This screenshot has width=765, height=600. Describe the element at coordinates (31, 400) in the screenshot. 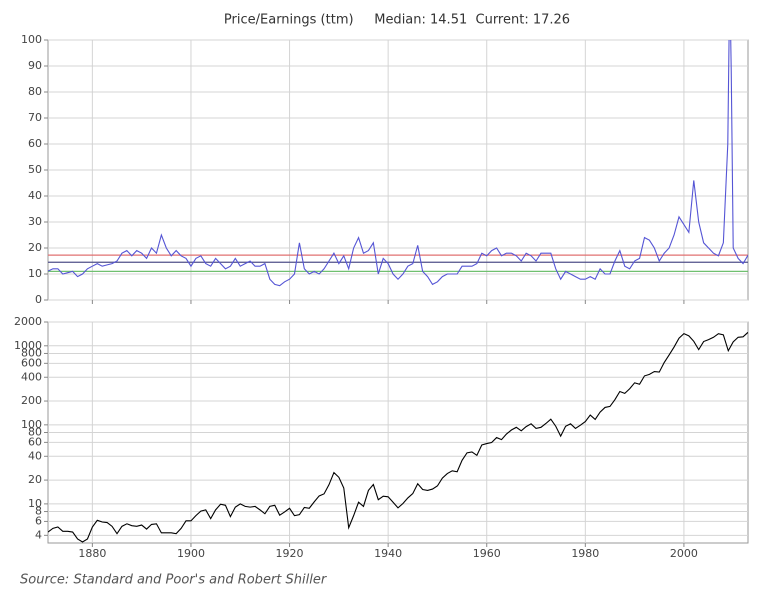

I see `y-tick-label: 200` at that location.